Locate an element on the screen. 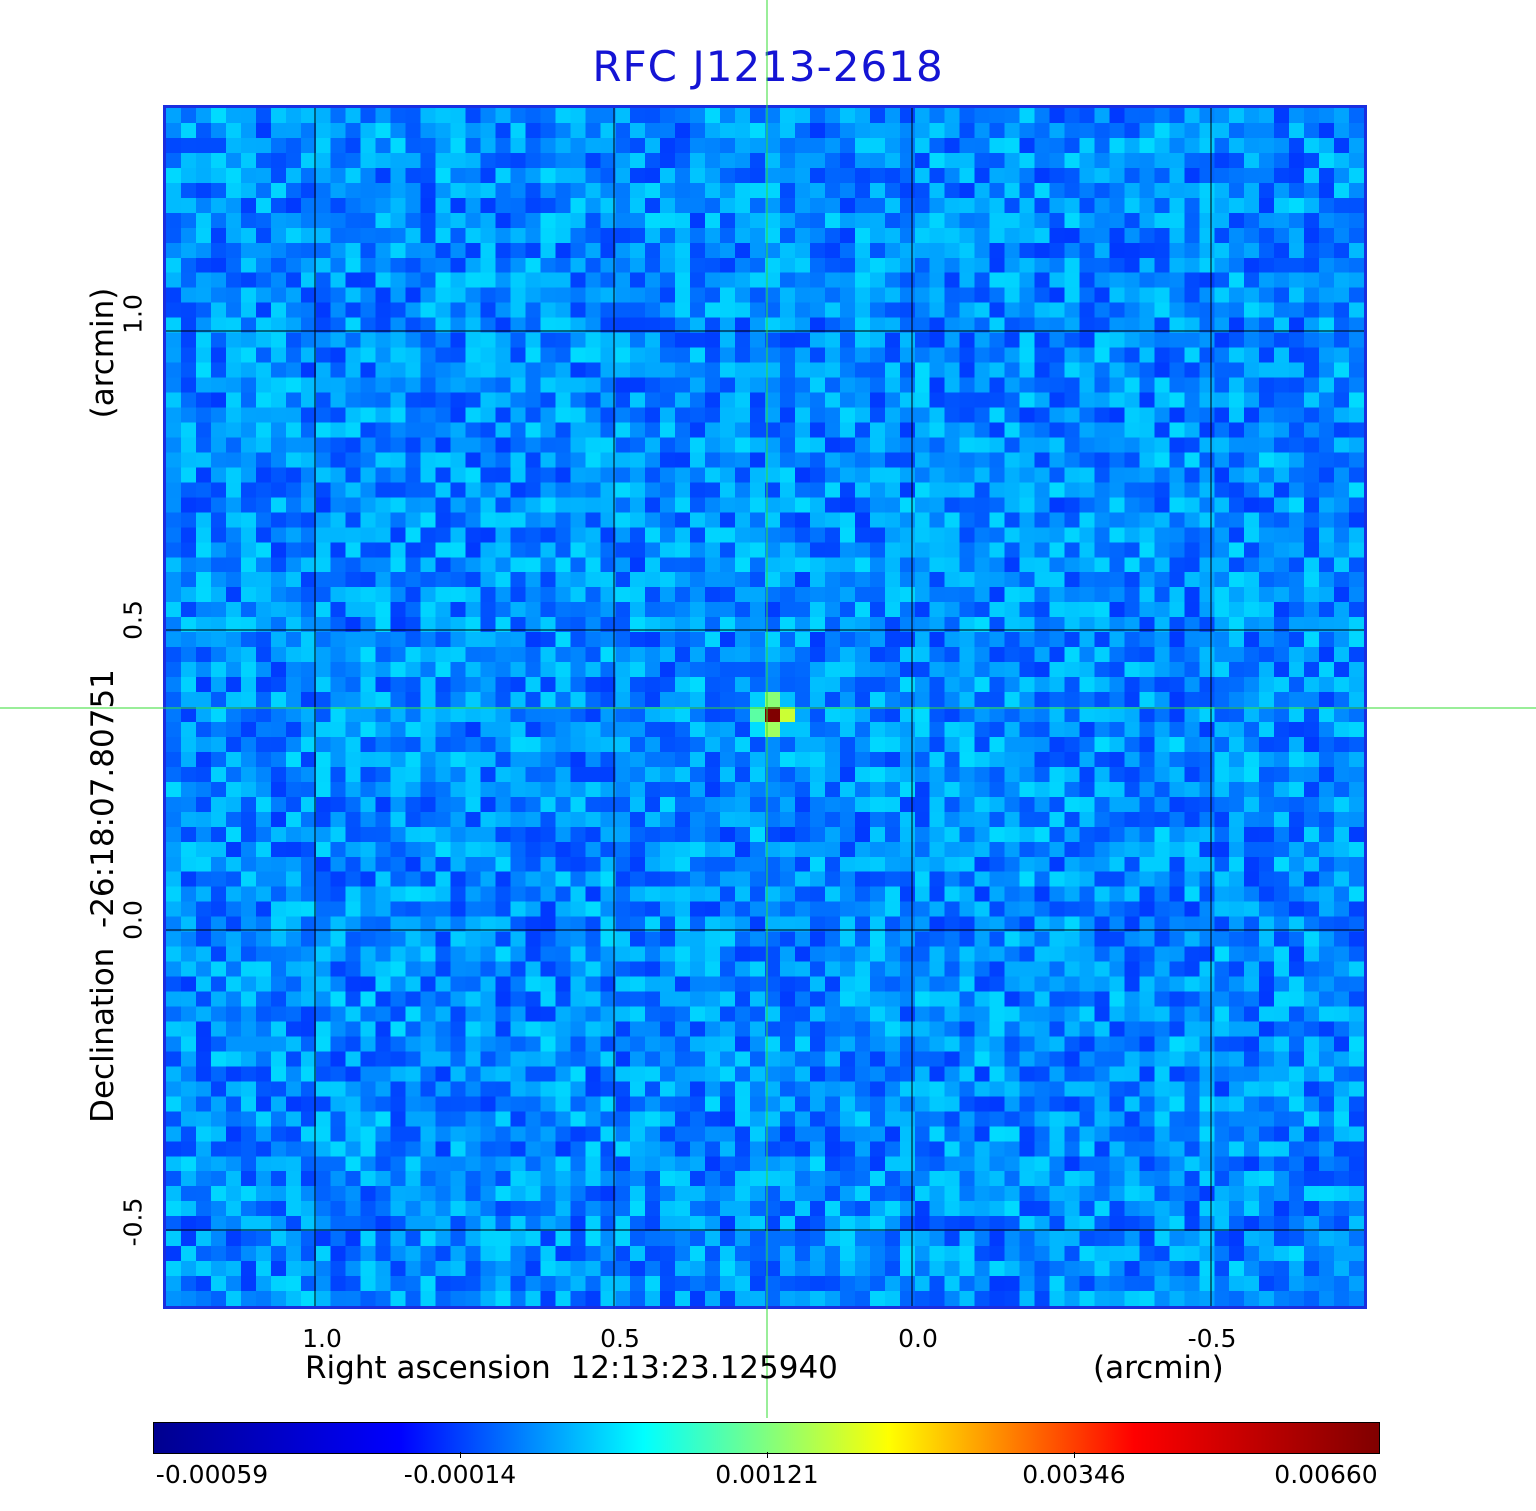 The width and height of the screenshot is (1536, 1511). x-axis-unit: (arcmin) is located at coordinates (1158, 1368).